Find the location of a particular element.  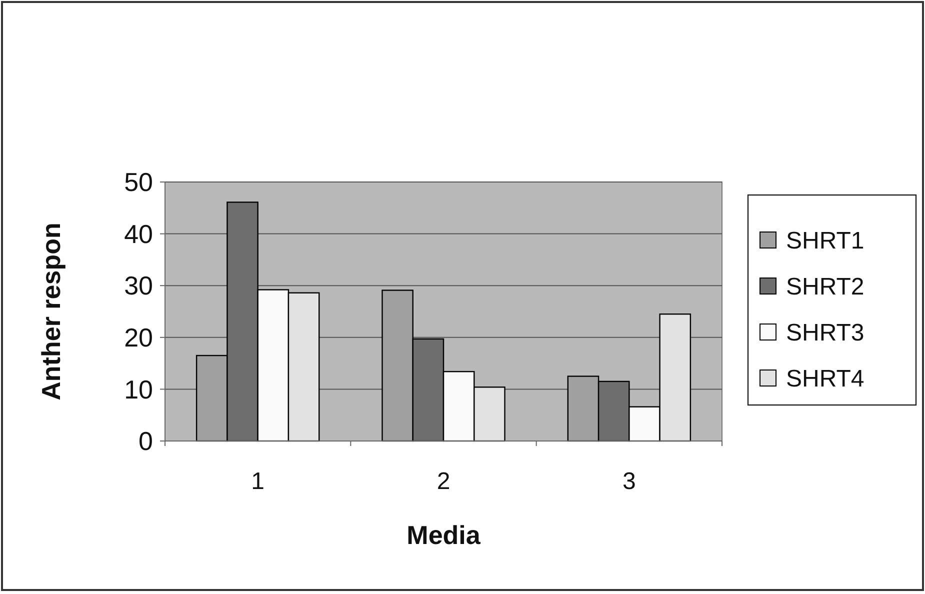

y-tick-label: 30 is located at coordinates (138, 285).